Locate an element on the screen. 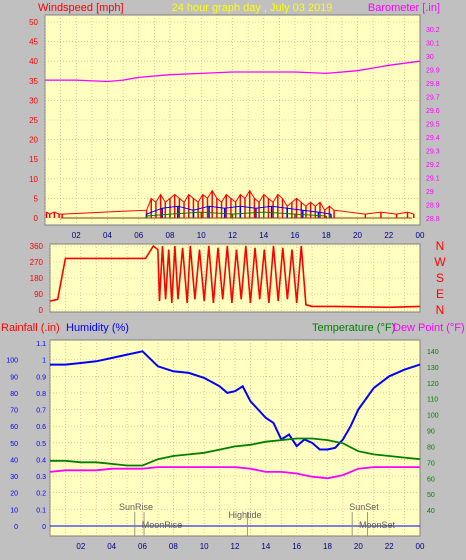 This screenshot has width=466, height=560. rain-tick-label: 0.2 is located at coordinates (41, 494).